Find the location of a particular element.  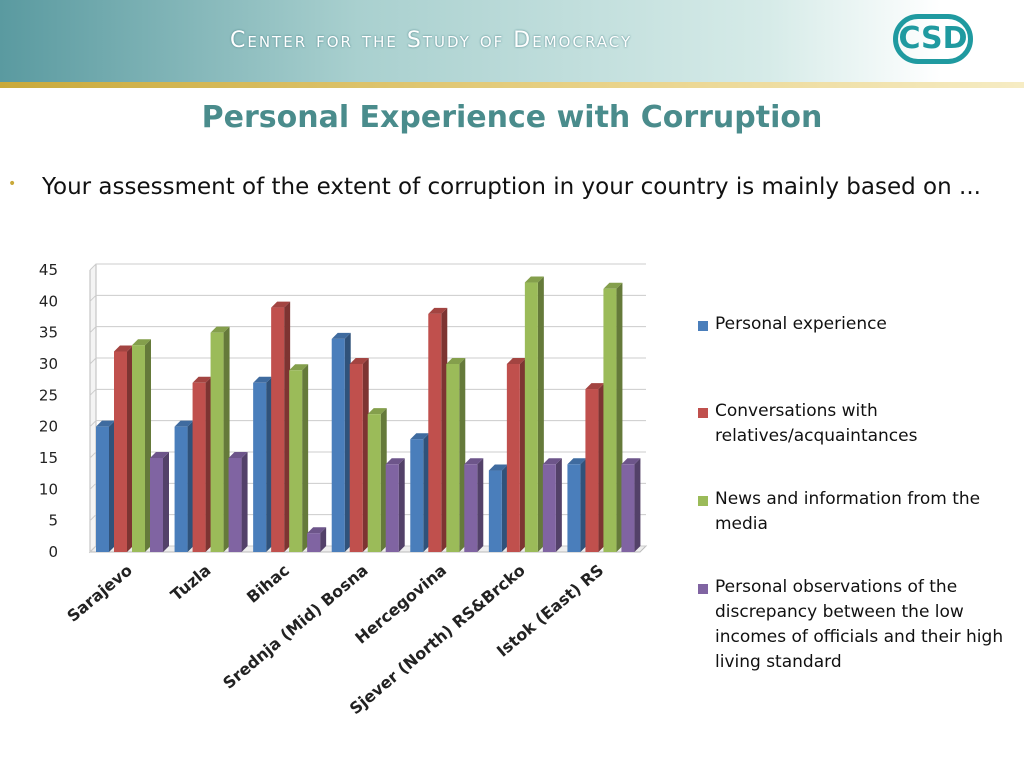

slide-title: Personal Experience with Corruption is located at coordinates (512, 117).